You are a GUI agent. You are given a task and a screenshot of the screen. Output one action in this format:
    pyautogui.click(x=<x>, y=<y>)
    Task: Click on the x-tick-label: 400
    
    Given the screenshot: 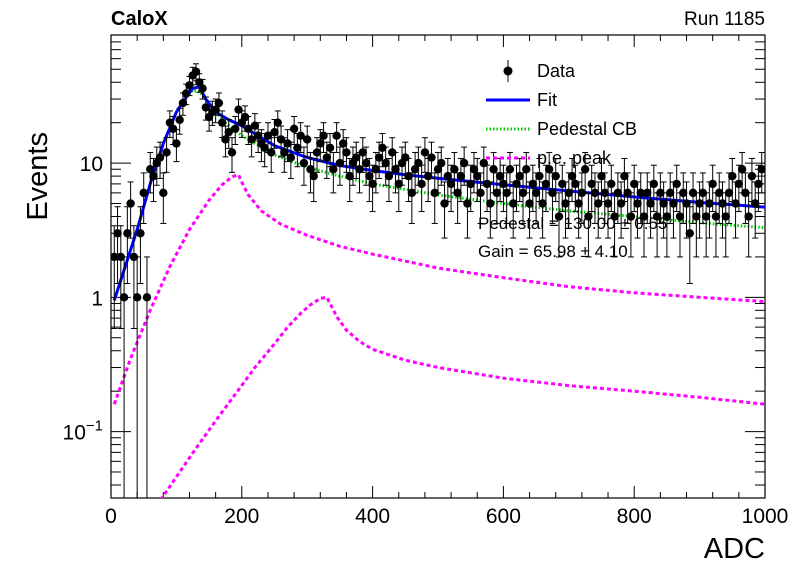 What is the action you would take?
    pyautogui.click(x=372, y=516)
    